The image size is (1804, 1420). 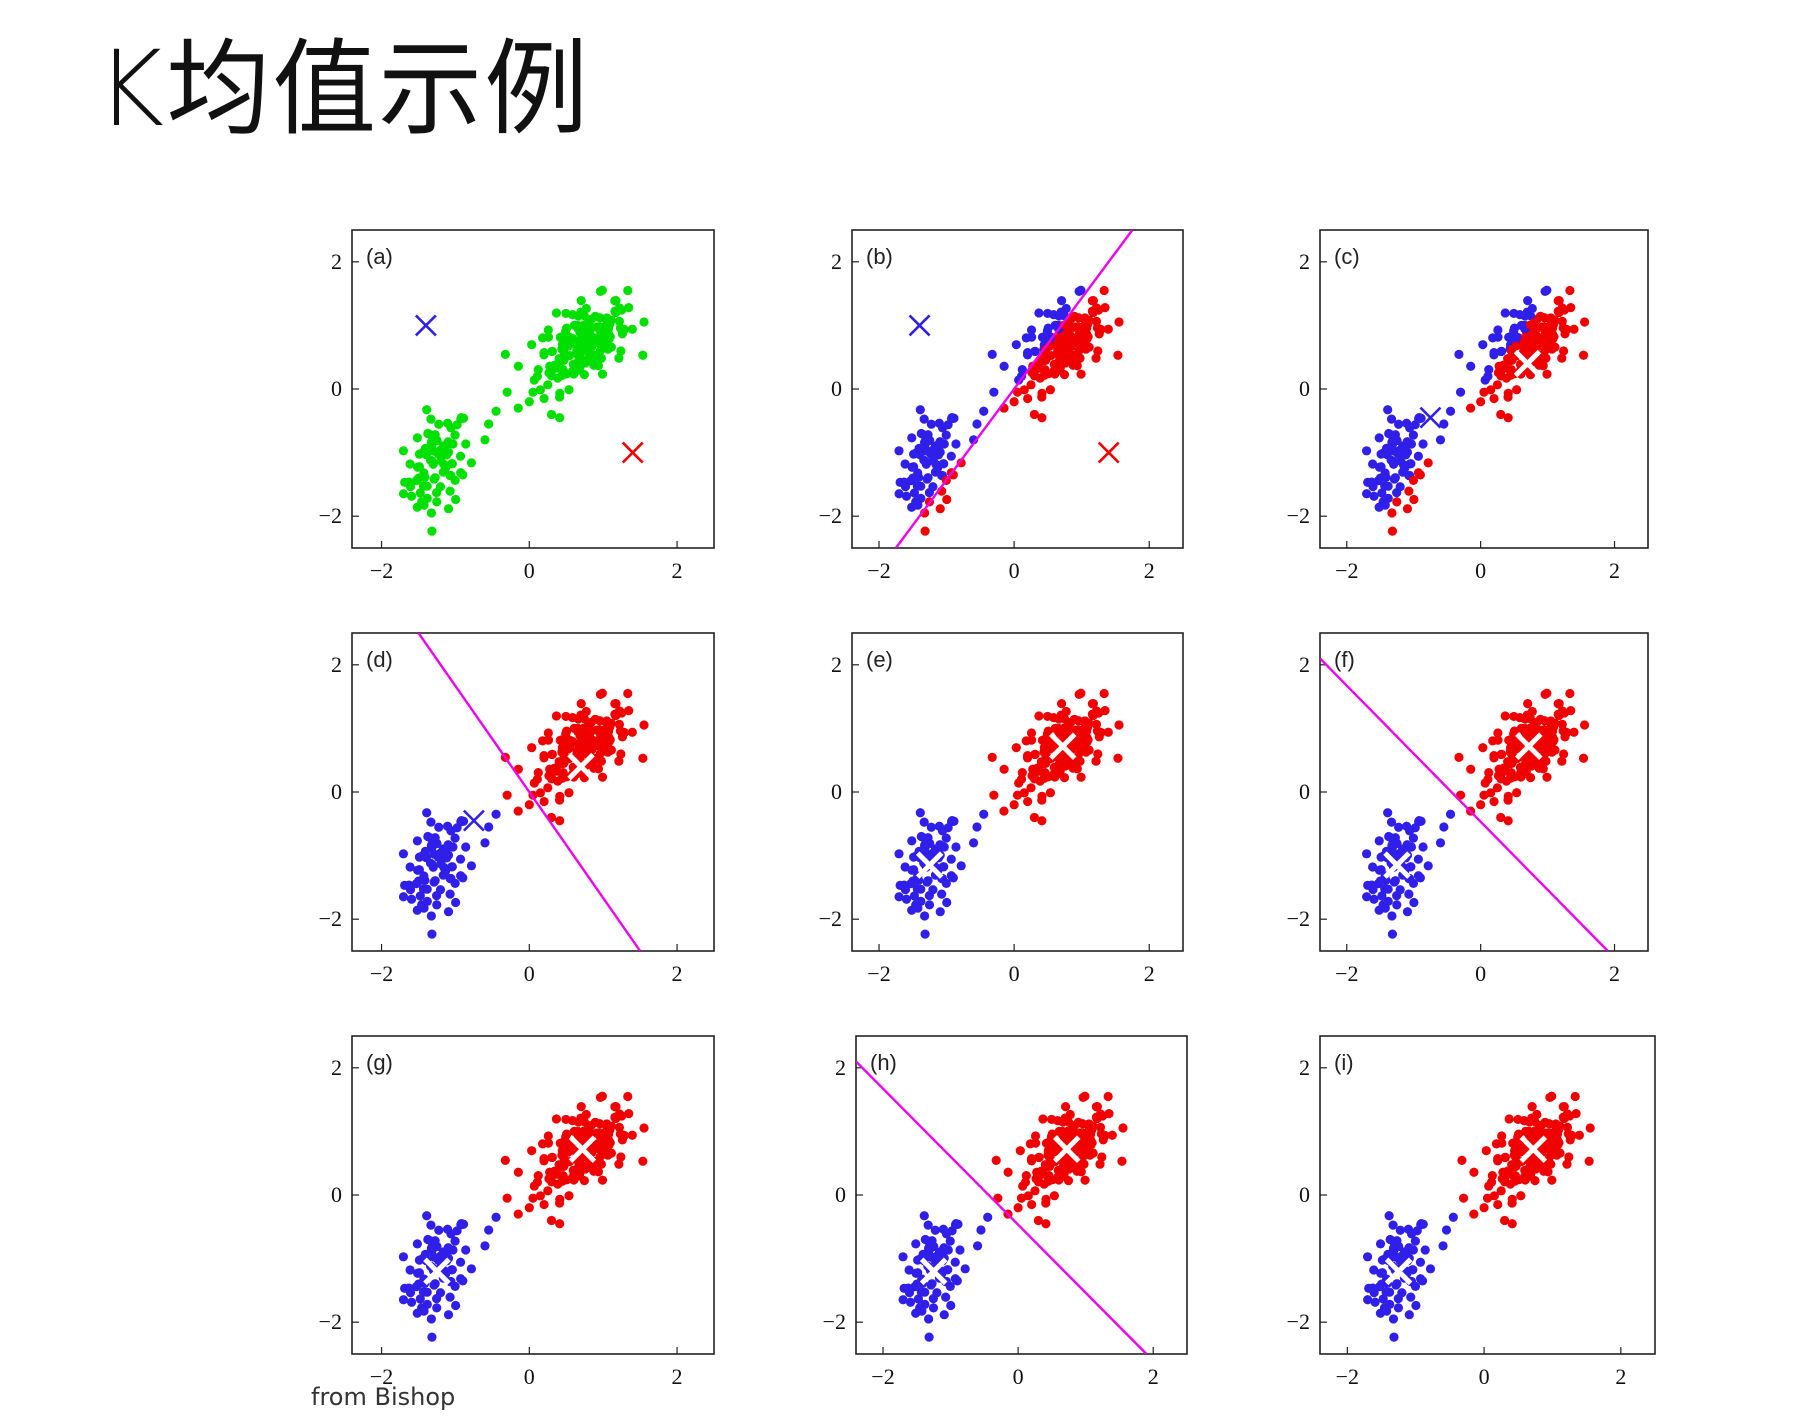 I want to click on panel-label: (d), so click(x=379, y=659).